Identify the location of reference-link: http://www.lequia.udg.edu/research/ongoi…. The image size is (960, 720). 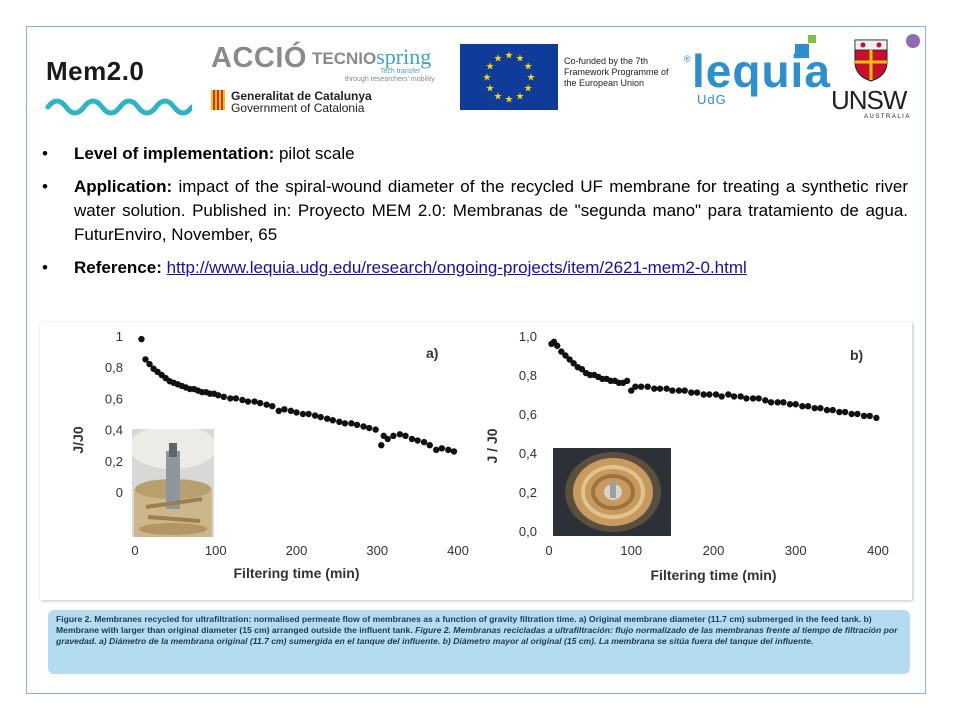
(456, 267).